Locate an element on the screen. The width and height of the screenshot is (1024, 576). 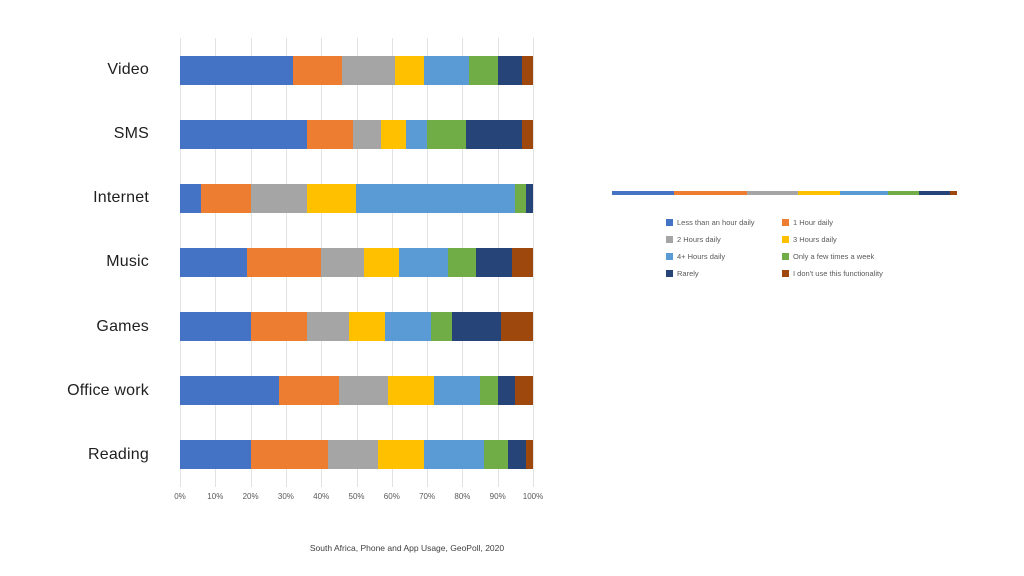
stacked-bar-reading is located at coordinates (356, 455).